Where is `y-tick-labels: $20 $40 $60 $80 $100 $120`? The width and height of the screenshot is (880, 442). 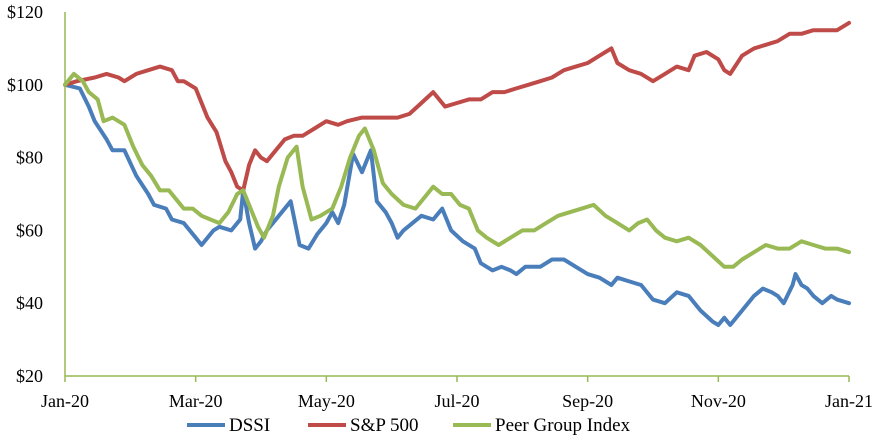 y-tick-labels: $20 $40 $60 $80 $100 $120 is located at coordinates (25, 194).